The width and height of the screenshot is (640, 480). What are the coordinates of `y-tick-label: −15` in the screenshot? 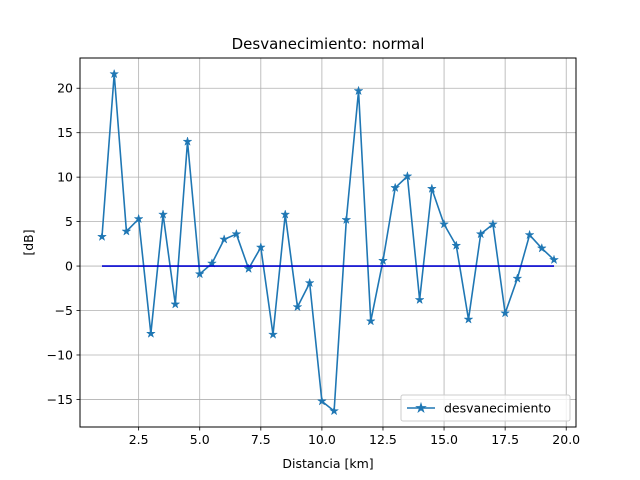 It's located at (60, 399).